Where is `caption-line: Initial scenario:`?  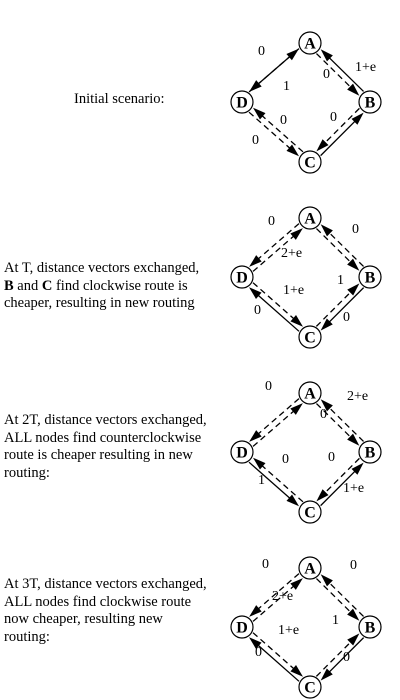 caption-line: Initial scenario: is located at coordinates (119, 99).